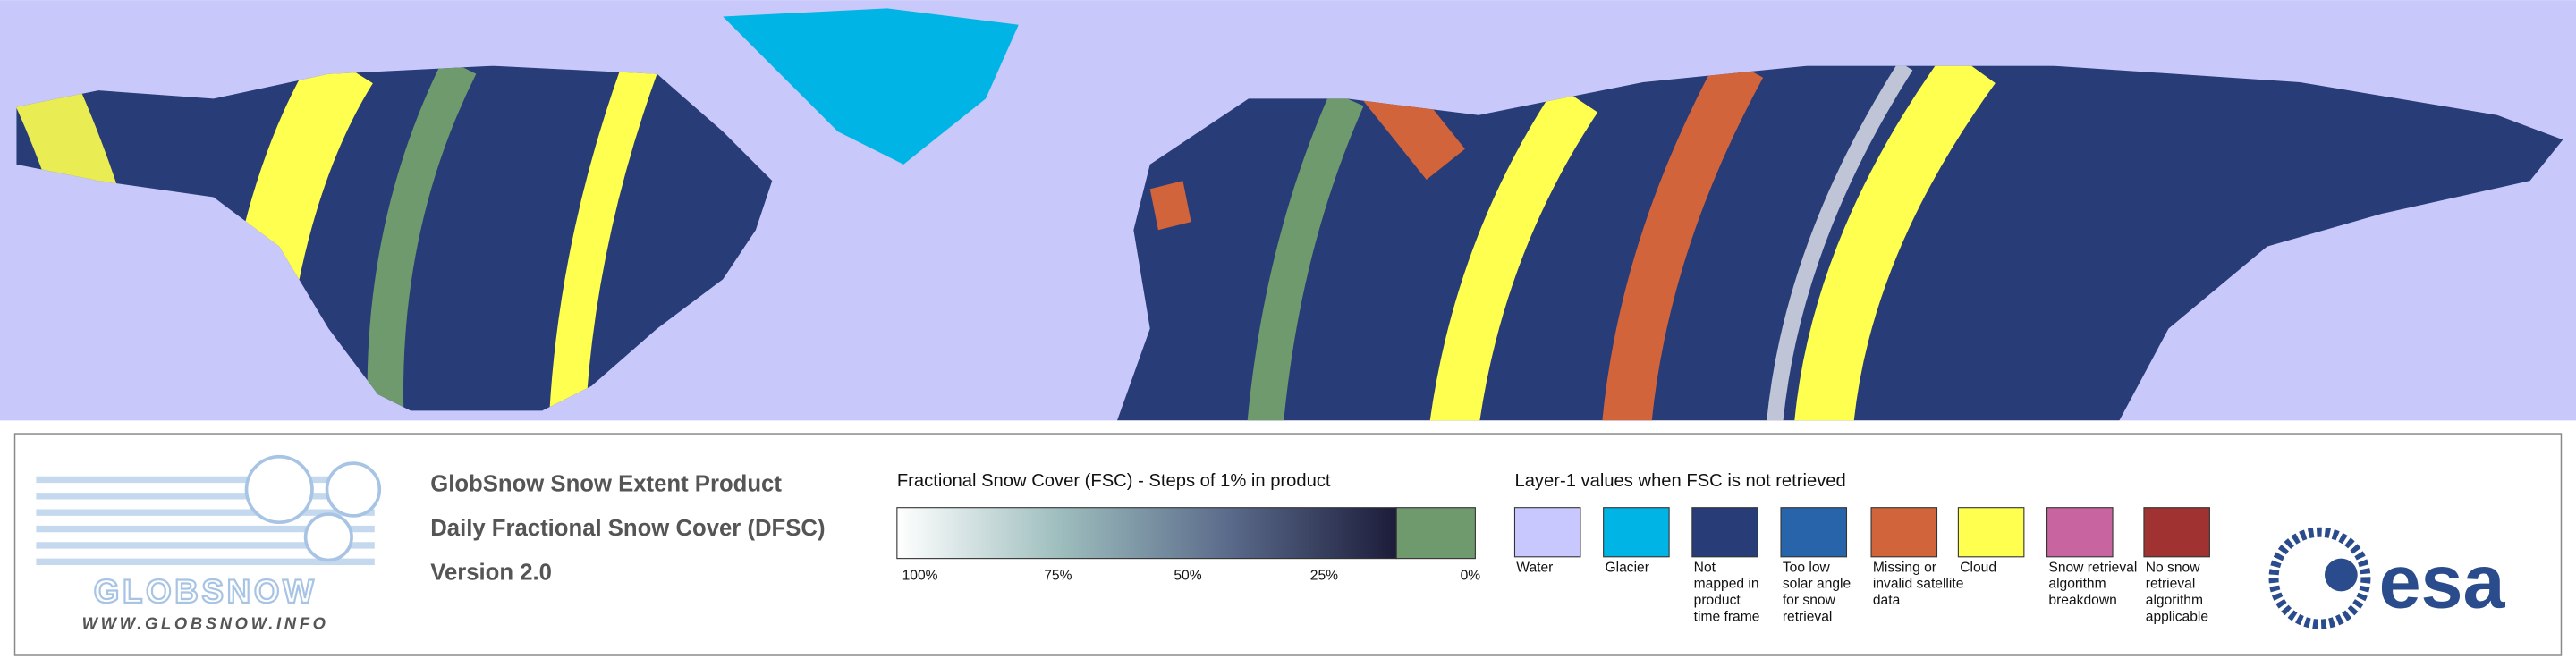  Describe the element at coordinates (491, 574) in the screenshot. I see `product-version: Version 2.0` at that location.